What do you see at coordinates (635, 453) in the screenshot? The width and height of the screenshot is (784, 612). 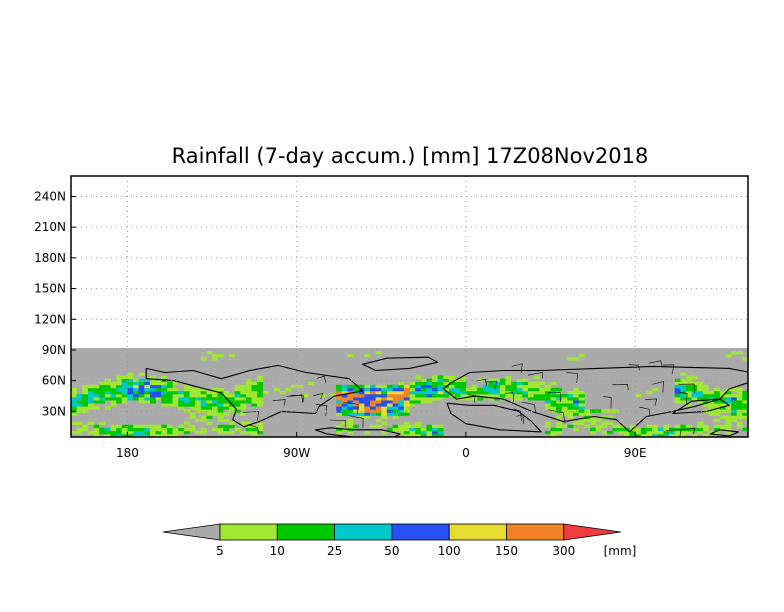 I see `lon-tick-label: 90E` at bounding box center [635, 453].